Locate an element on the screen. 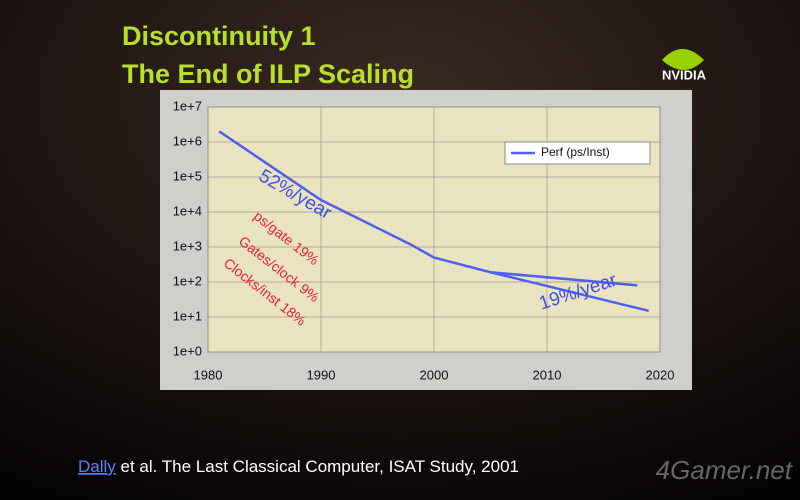 This screenshot has height=500, width=800. y-tick-label: 1e+2 is located at coordinates (187, 280).